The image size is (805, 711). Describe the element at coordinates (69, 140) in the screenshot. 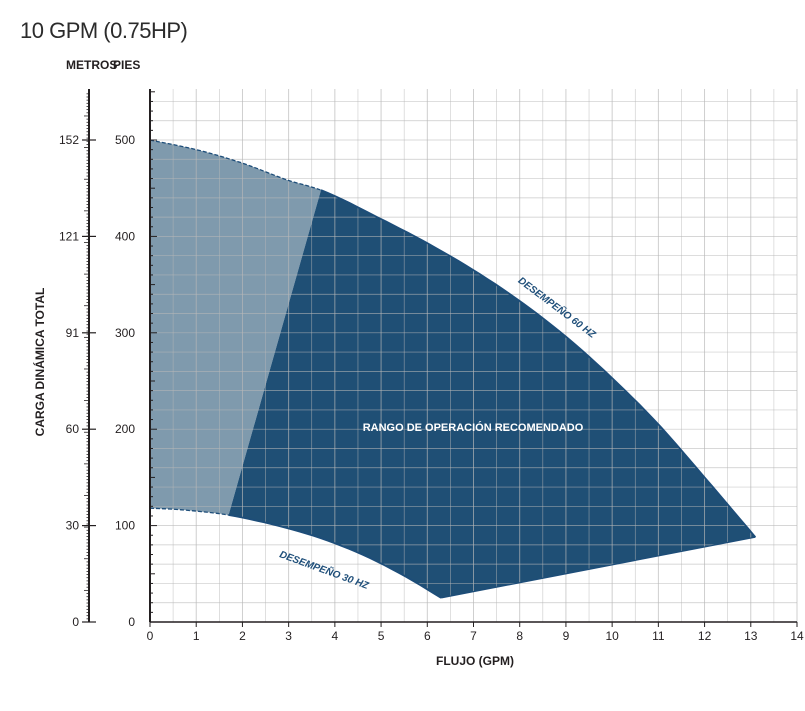

I see `y-tick-label-meters: 152` at that location.